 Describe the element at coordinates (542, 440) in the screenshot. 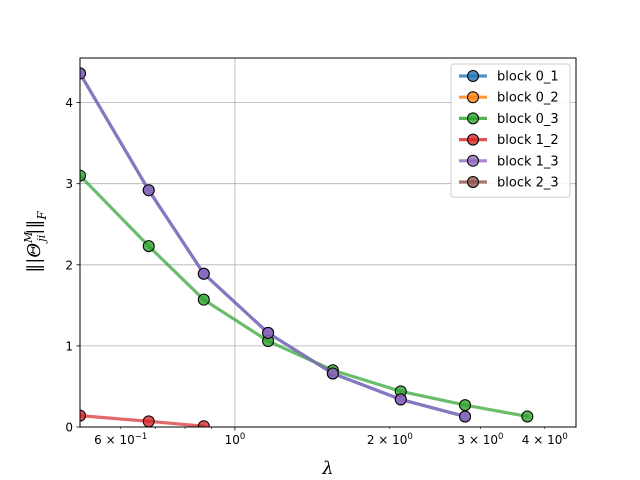

I see `x-tick-label-base: 4 × 10` at that location.